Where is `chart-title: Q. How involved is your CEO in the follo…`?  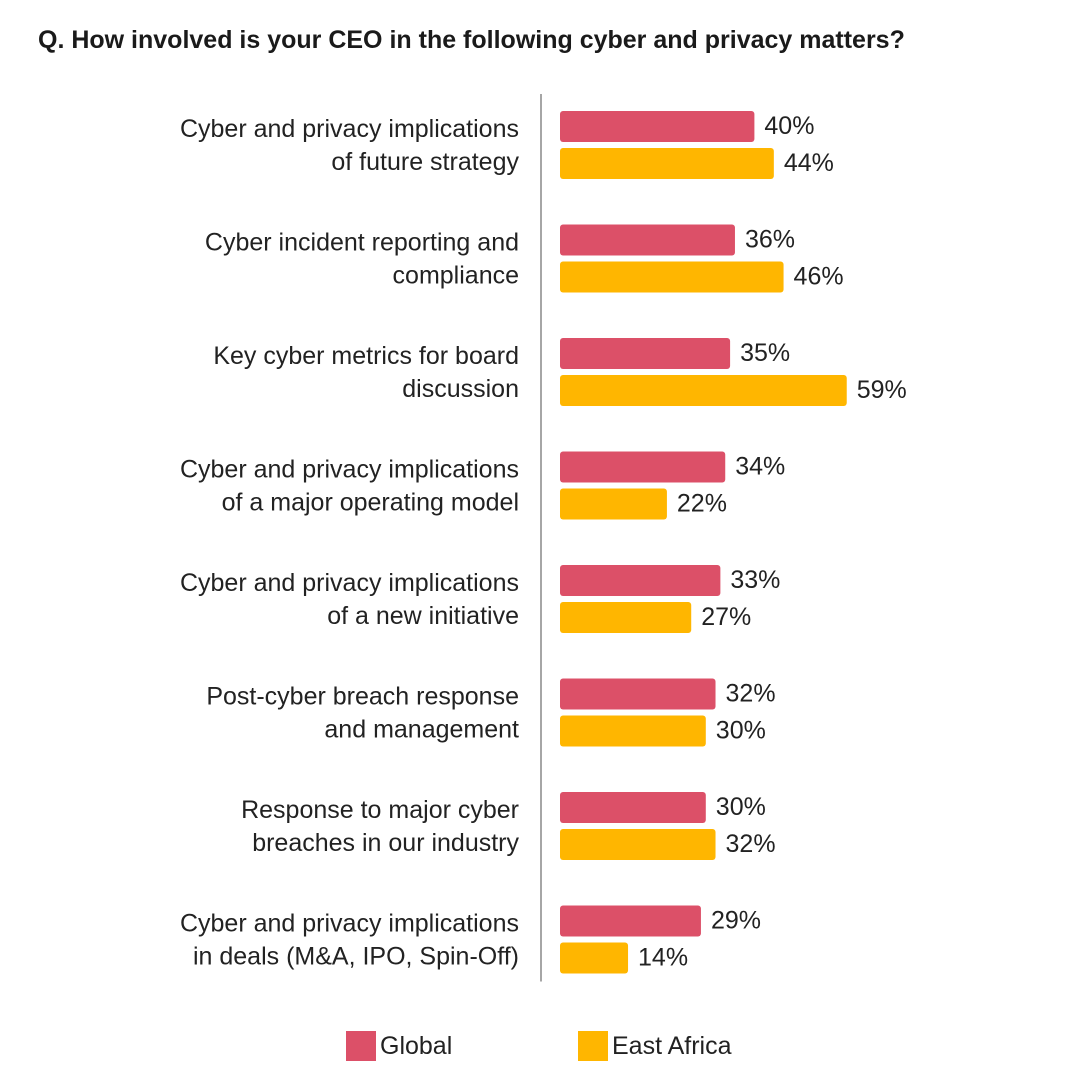
chart-title: Q. How involved is your CEO in the follo… is located at coordinates (471, 40).